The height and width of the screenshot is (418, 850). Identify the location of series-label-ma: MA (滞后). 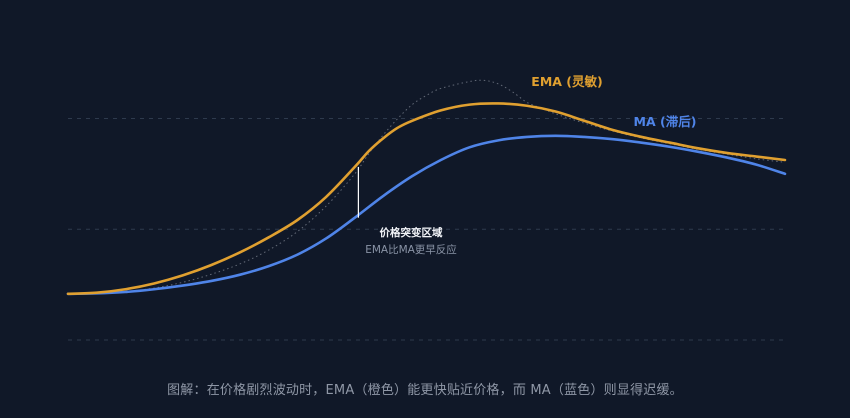
(665, 121).